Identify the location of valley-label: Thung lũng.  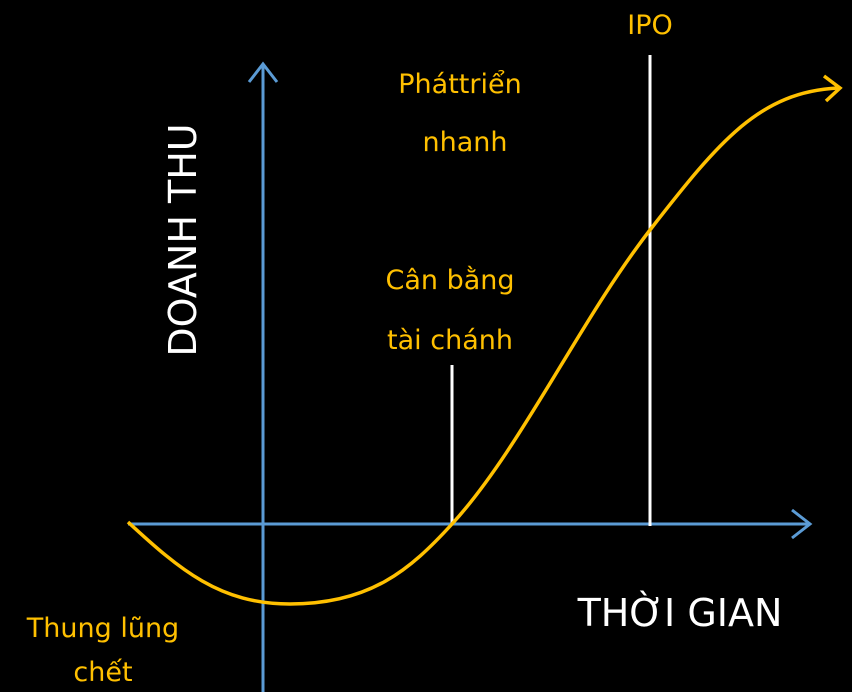
(102, 628).